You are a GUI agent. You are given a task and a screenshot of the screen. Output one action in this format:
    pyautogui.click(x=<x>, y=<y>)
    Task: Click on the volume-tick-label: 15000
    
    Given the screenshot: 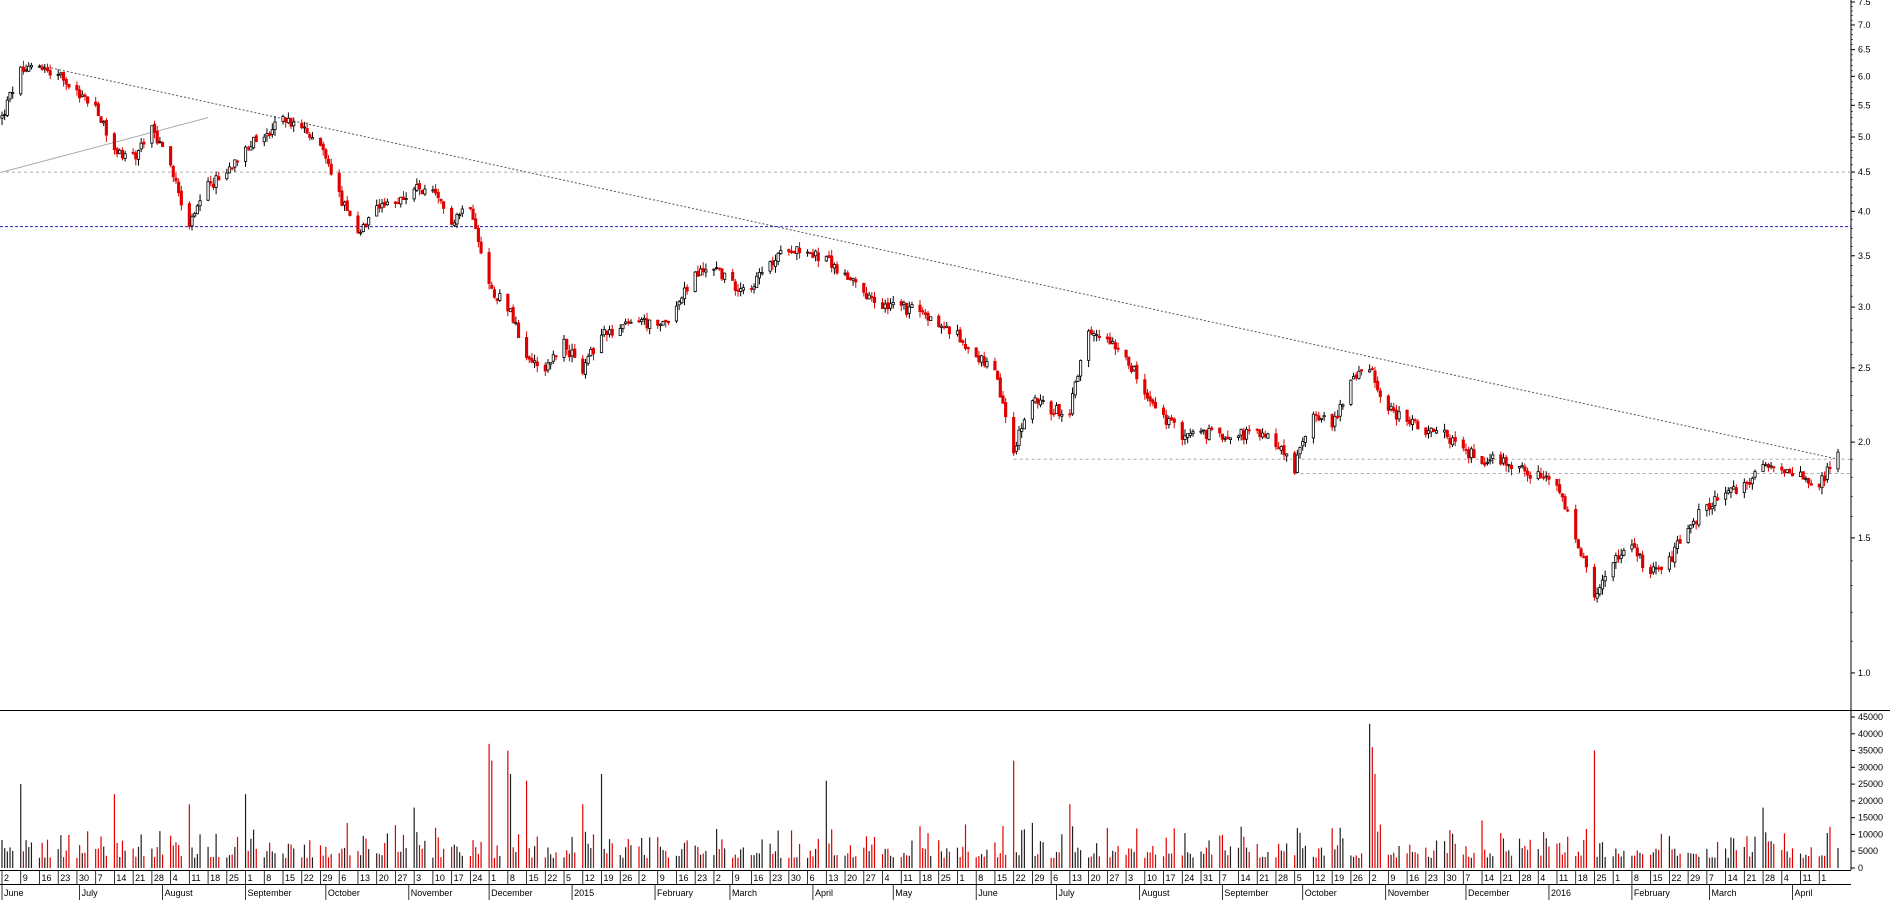 What is the action you would take?
    pyautogui.click(x=1870, y=818)
    